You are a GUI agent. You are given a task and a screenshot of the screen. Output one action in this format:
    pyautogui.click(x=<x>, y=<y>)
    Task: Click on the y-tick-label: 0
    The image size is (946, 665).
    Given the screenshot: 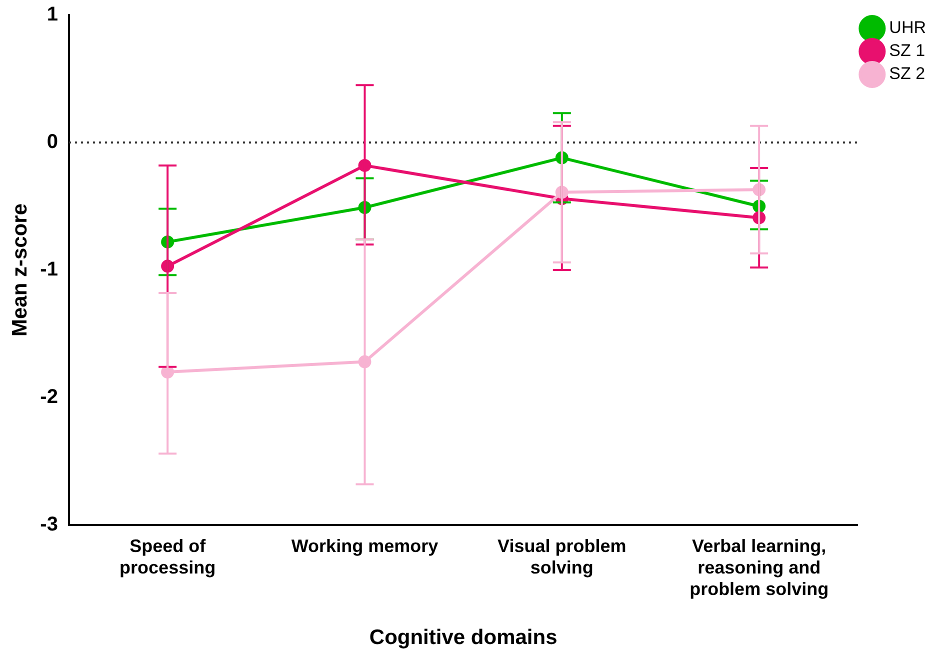 What is the action you would take?
    pyautogui.click(x=52, y=142)
    